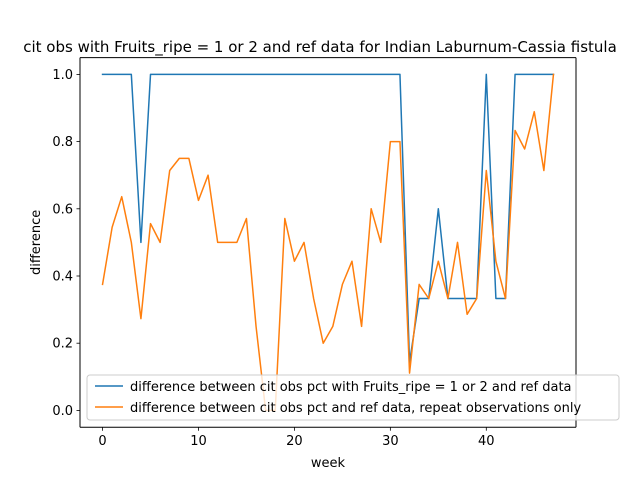  Describe the element at coordinates (62, 344) in the screenshot. I see `y-tick-label: 0.2` at that location.